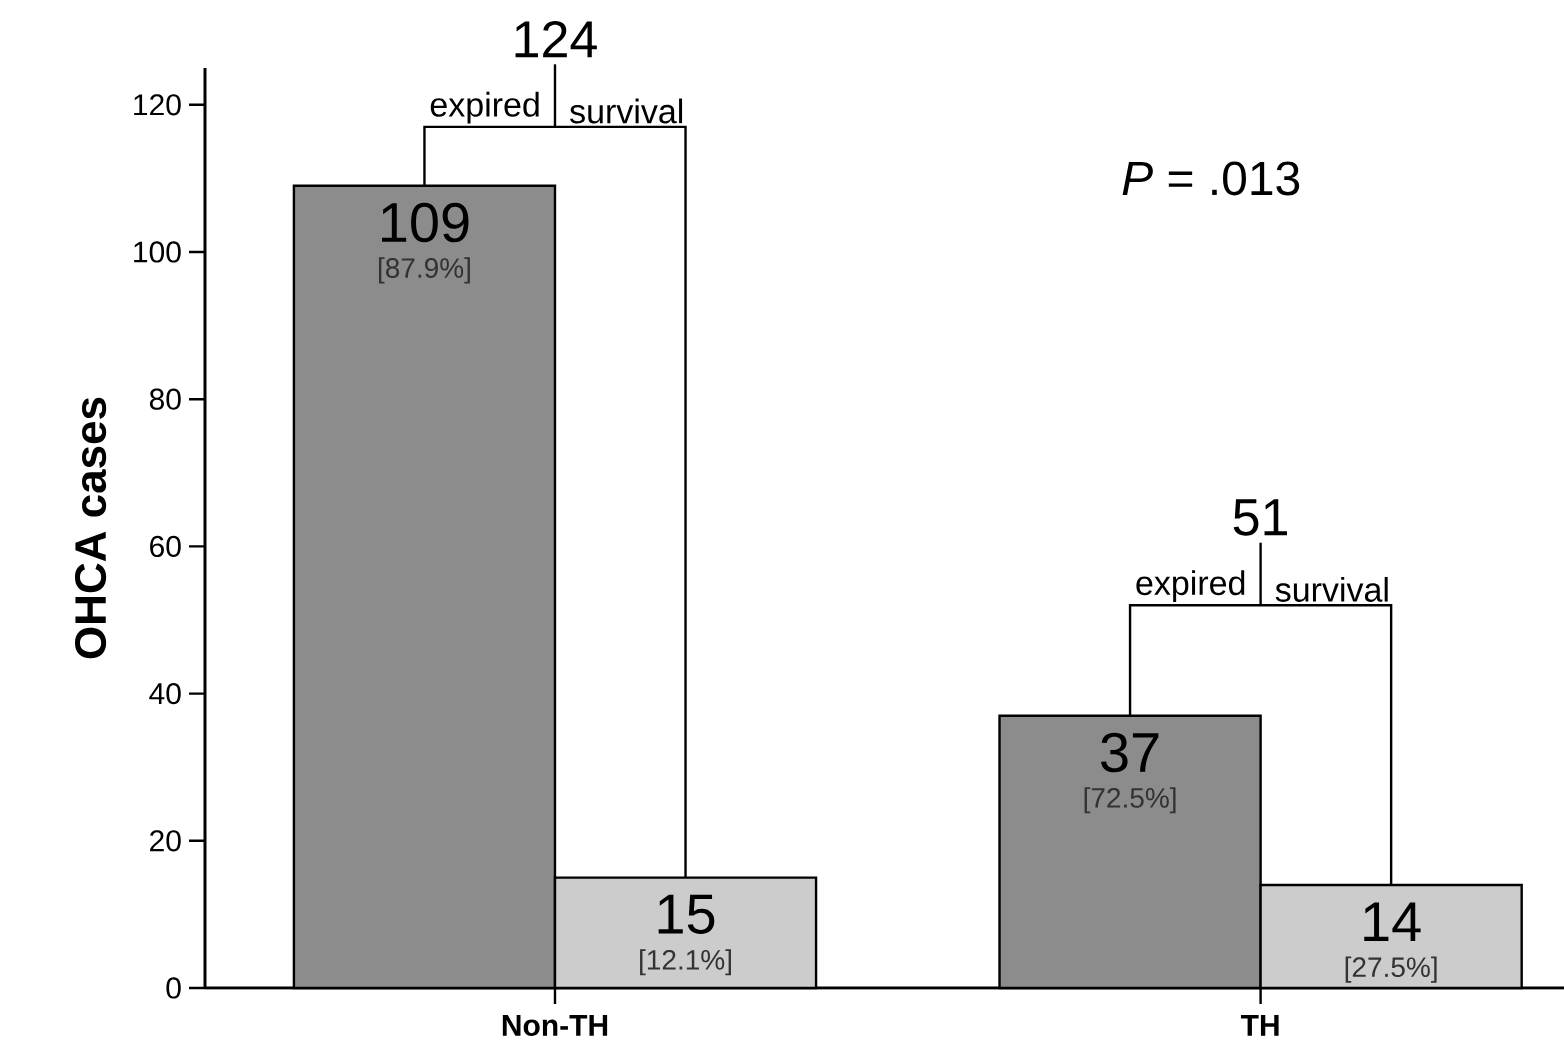  Describe the element at coordinates (1190, 586) in the screenshot. I see `text: expired` at that location.